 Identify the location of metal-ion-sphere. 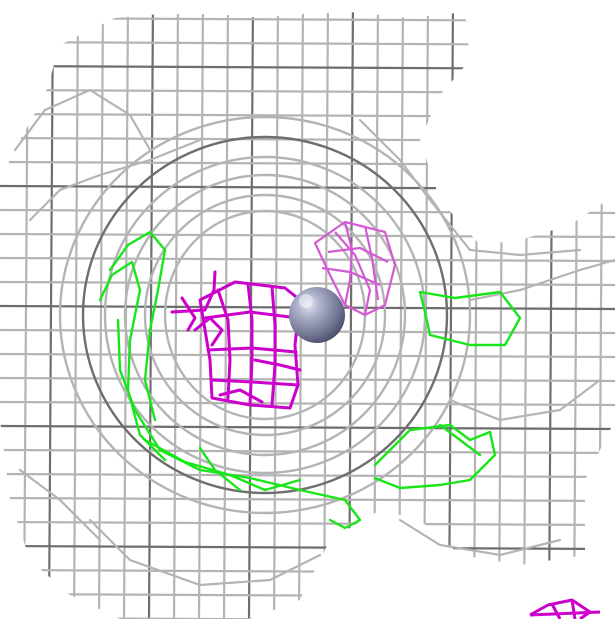
(317, 315).